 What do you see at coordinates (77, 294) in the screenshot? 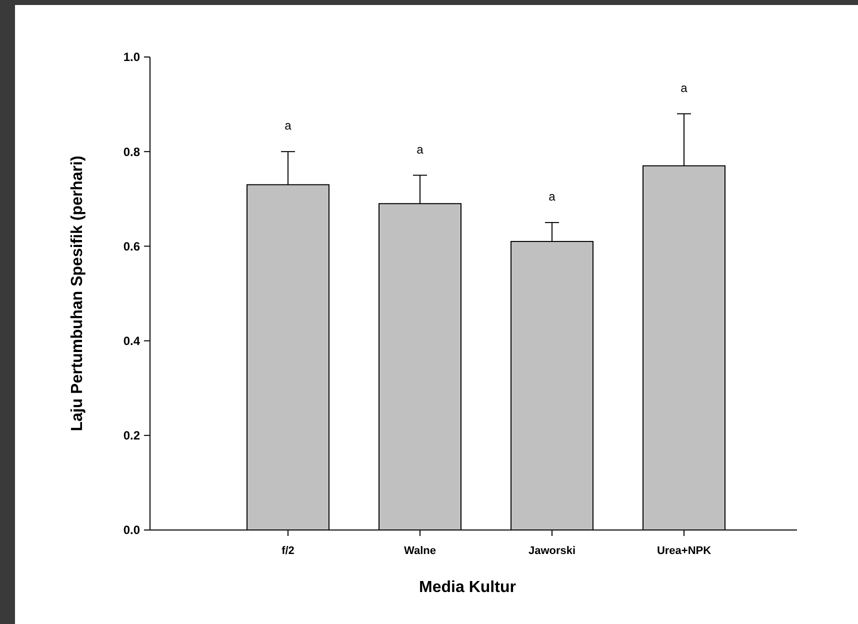
I see `y-axis-title: Laju Pertumbuhan Spesifik (perhari)` at bounding box center [77, 294].